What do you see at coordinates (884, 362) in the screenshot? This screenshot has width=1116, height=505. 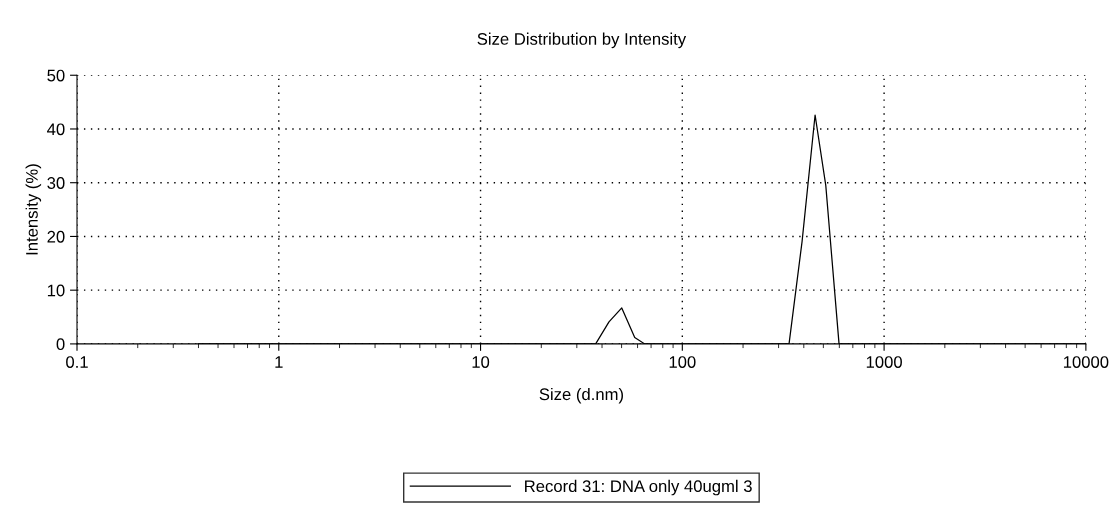 I see `x-tick-label: 1000` at bounding box center [884, 362].